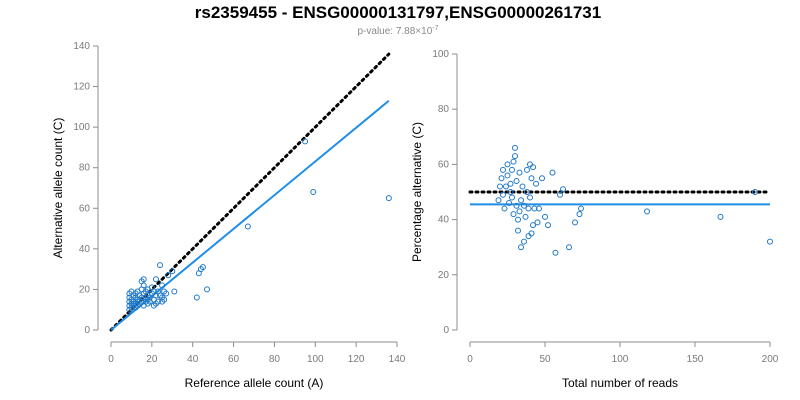 The width and height of the screenshot is (800, 400). Describe the element at coordinates (275, 359) in the screenshot. I see `x-tick-label: 80` at that location.